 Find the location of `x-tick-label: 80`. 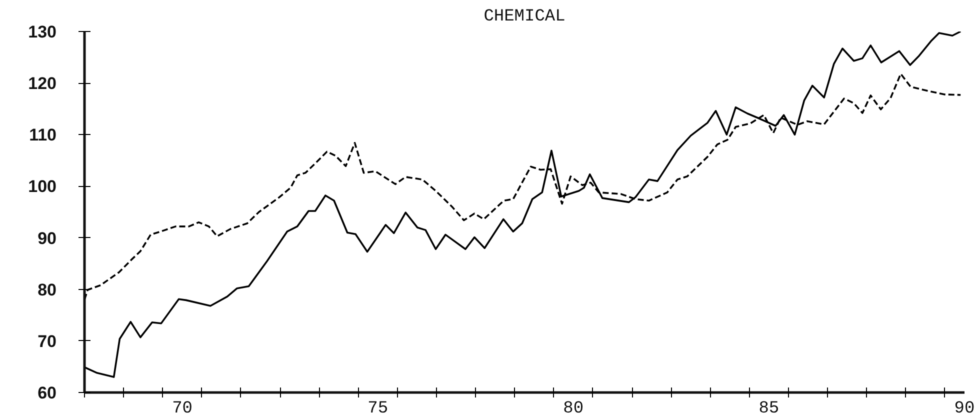

x-tick-label: 80 is located at coordinates (573, 409).